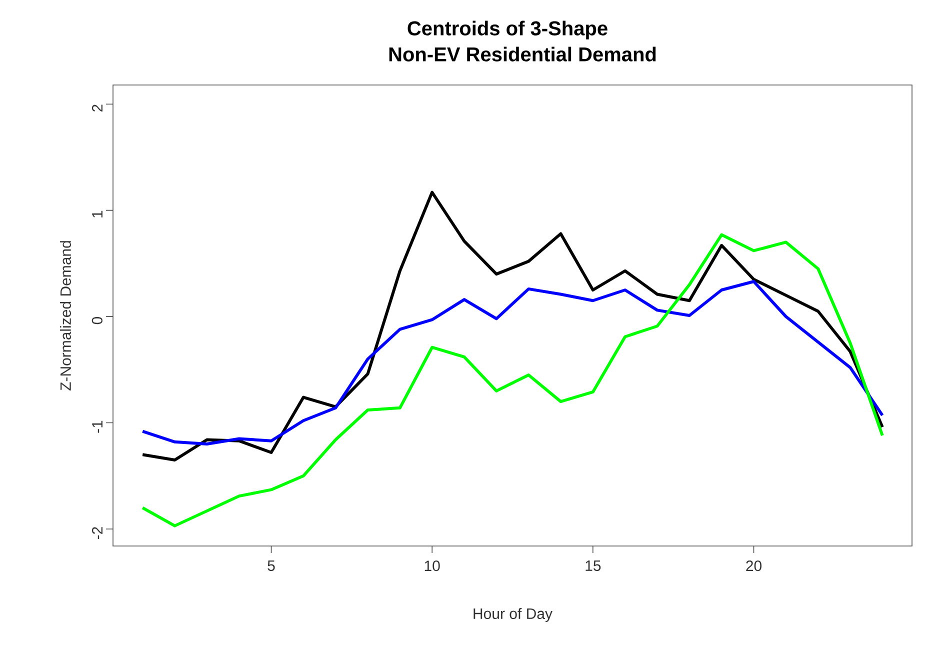 The image size is (925, 656). What do you see at coordinates (754, 566) in the screenshot?
I see `x-tick-label: 20` at bounding box center [754, 566].